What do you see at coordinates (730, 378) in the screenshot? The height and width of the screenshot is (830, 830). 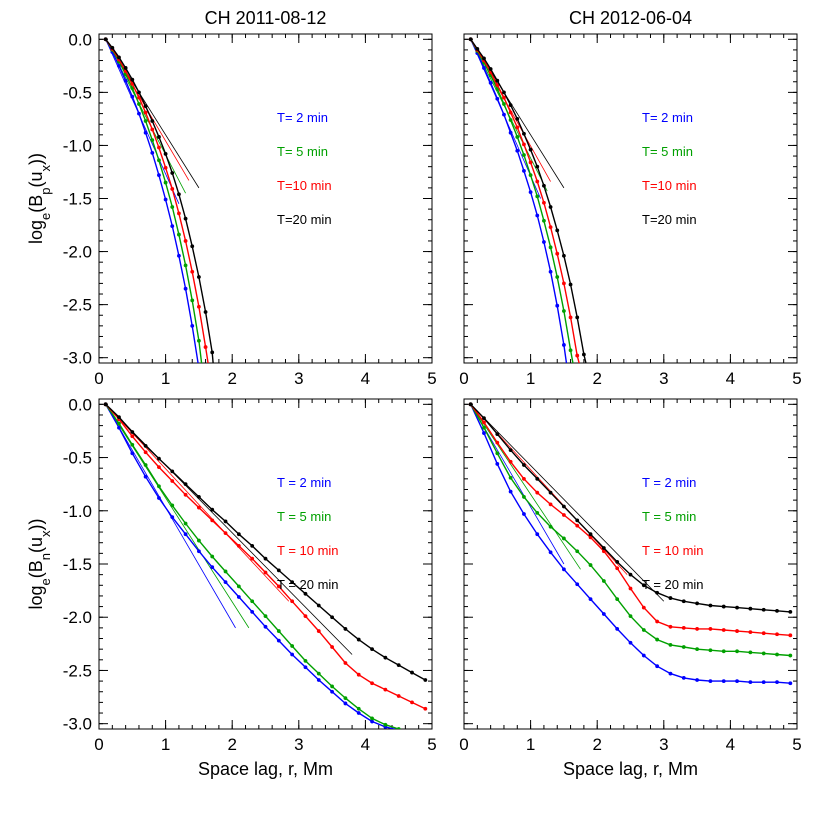 I see `x-tick-label: 4` at bounding box center [730, 378].